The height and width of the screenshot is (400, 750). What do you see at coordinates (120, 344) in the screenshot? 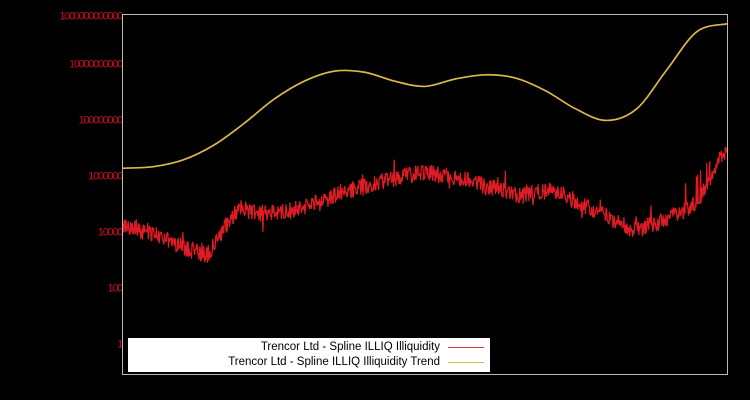
I see `yaxis-label-1e0: 1` at bounding box center [120, 344].